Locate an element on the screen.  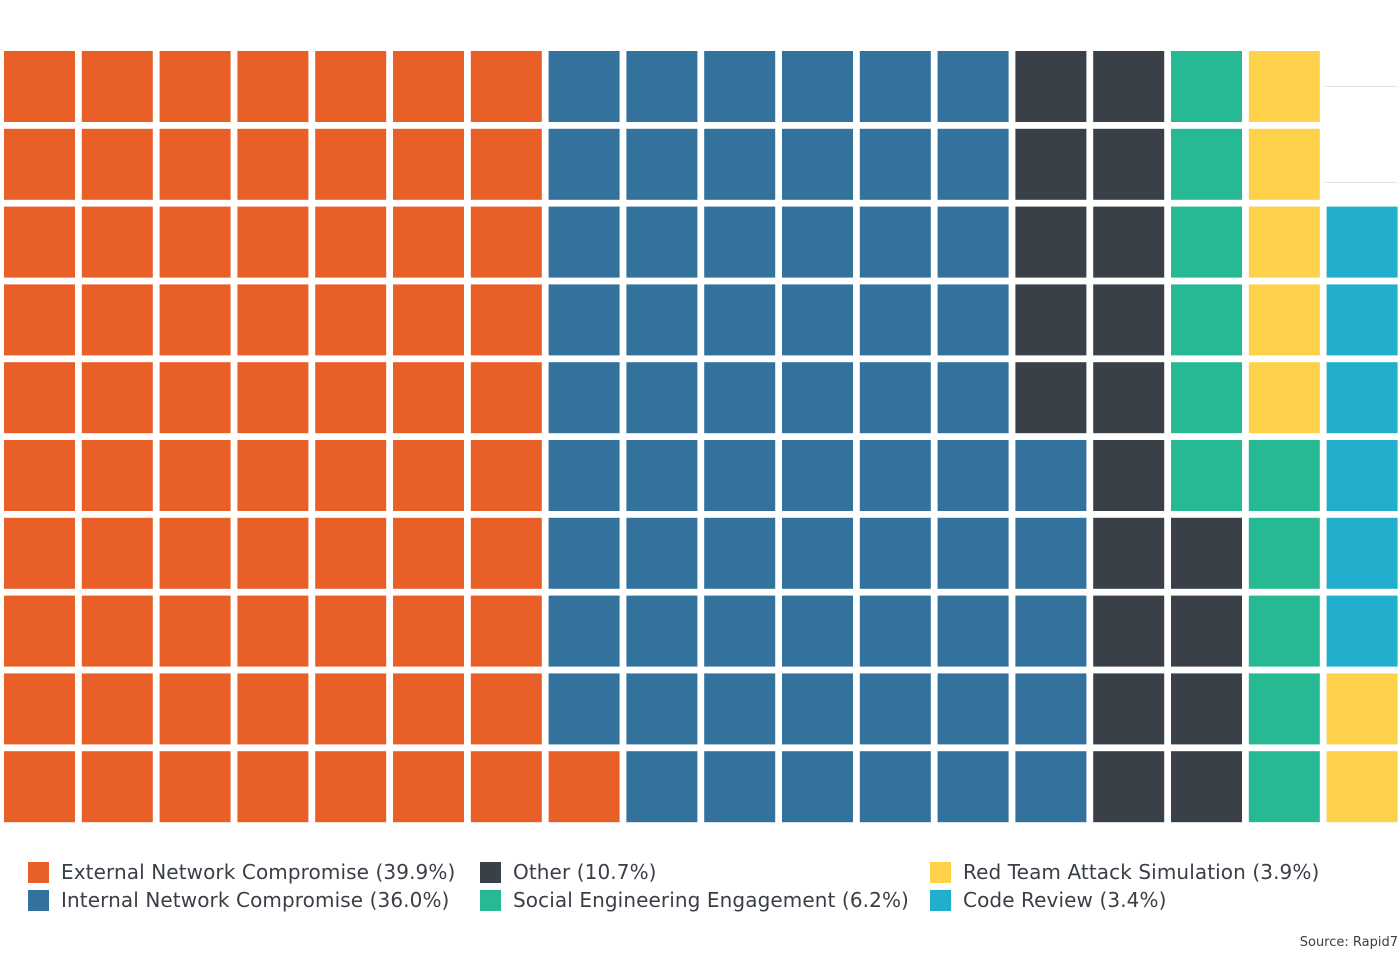
legend-label: Code Review (3.4%) is located at coordinates (1065, 900).